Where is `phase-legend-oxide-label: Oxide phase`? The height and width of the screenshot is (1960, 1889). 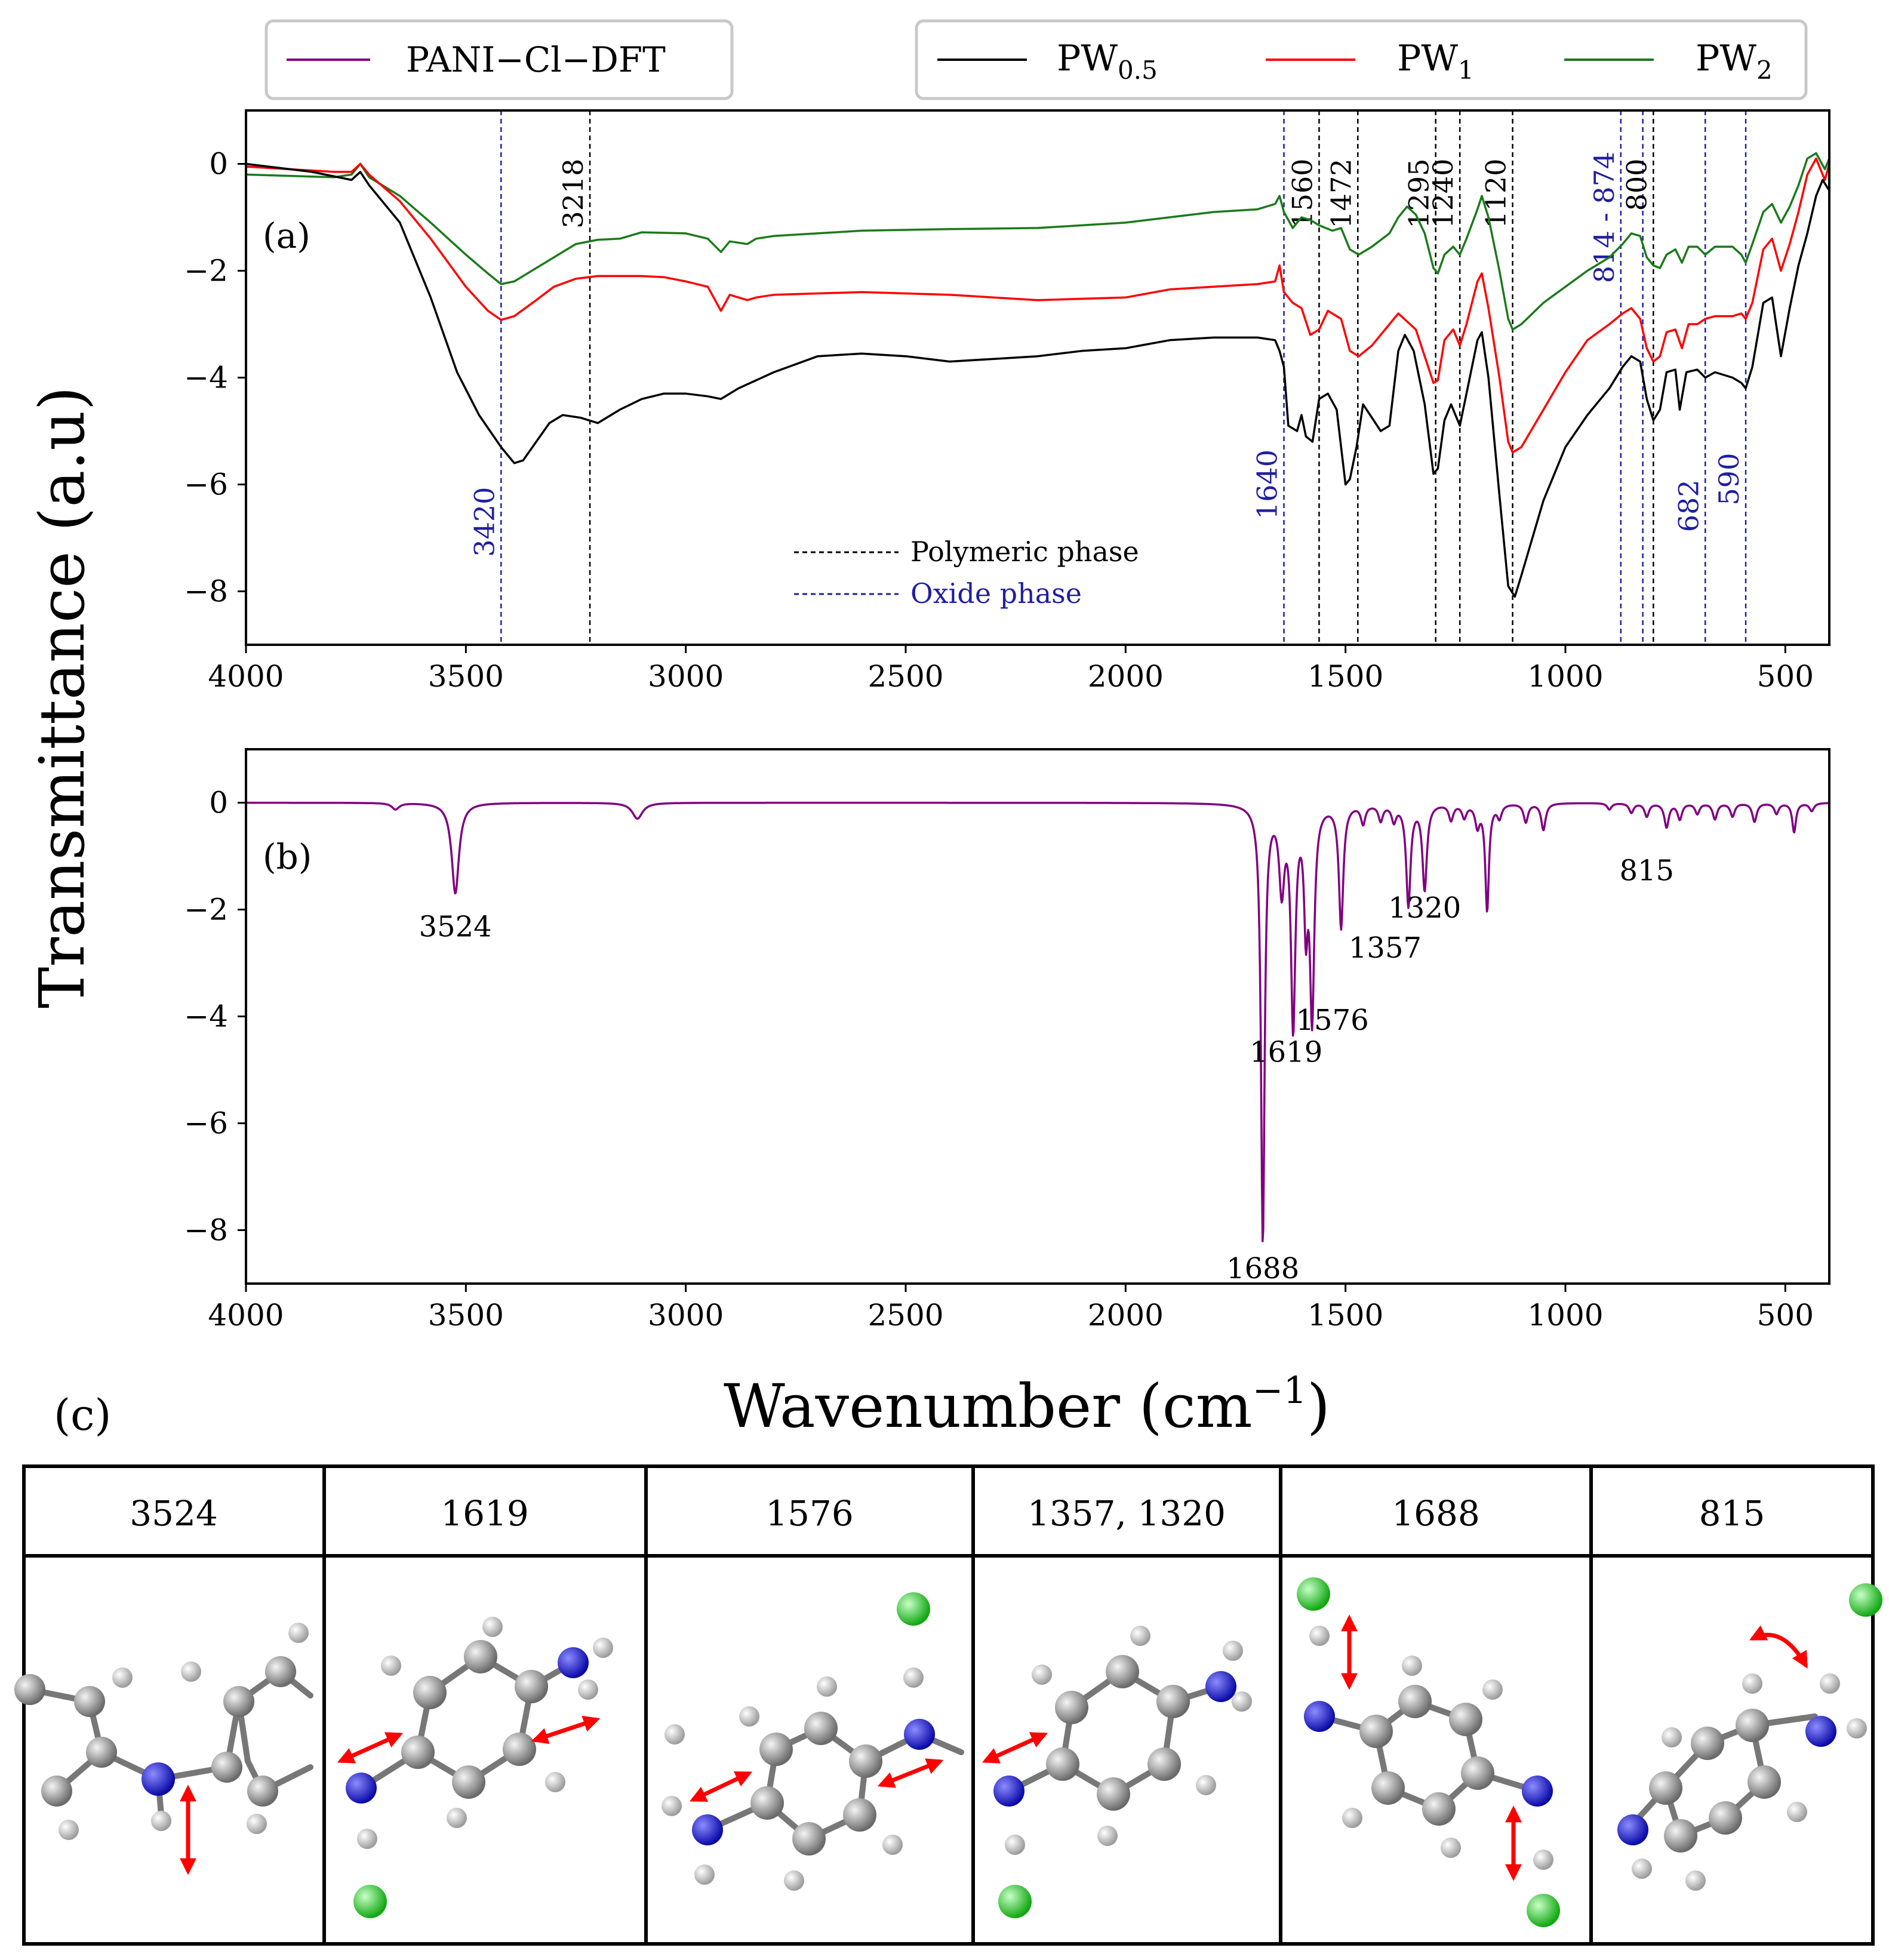 phase-legend-oxide-label: Oxide phase is located at coordinates (996, 593).